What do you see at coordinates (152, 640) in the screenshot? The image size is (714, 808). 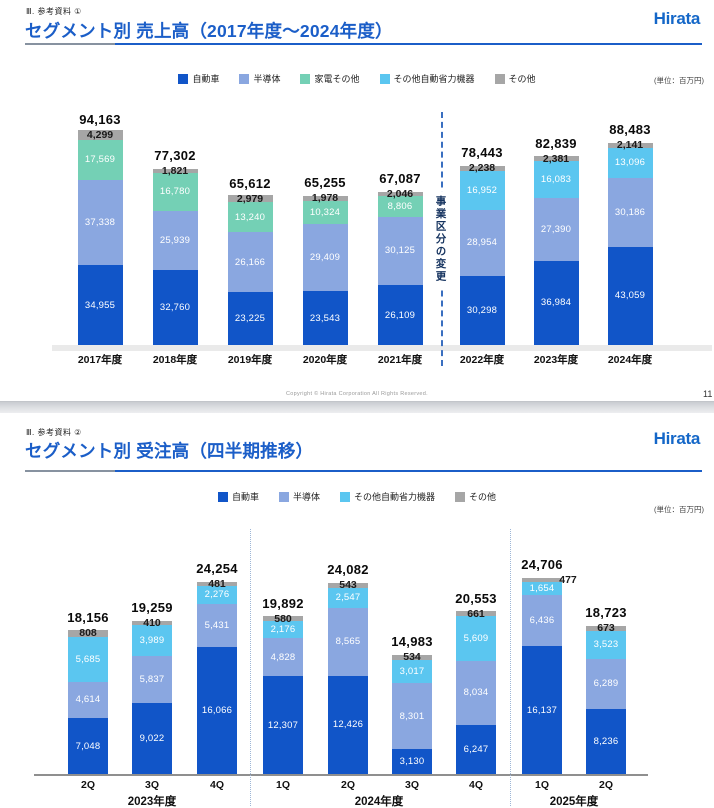 I see `segment-value-label: 3,989` at bounding box center [152, 640].